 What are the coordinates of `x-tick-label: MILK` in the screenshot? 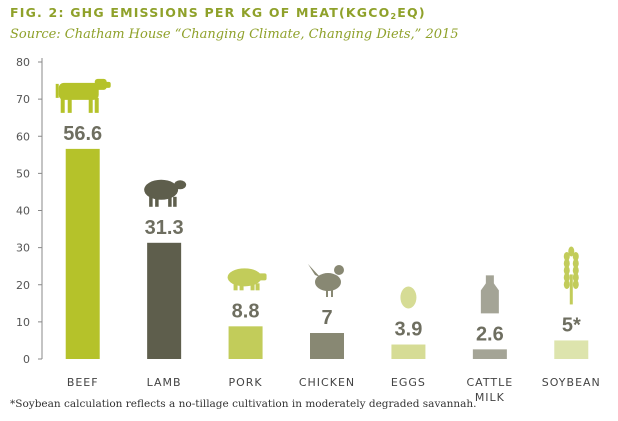 It's located at (490, 397).